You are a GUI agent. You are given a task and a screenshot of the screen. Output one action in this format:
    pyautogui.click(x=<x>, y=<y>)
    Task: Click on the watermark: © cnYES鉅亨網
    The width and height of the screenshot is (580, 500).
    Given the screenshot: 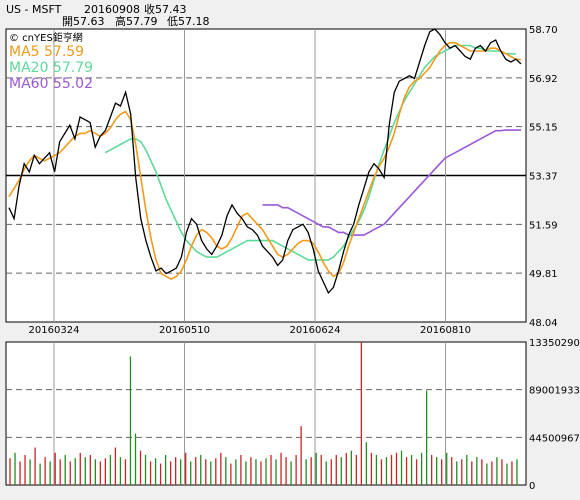 What is the action you would take?
    pyautogui.click(x=46, y=37)
    